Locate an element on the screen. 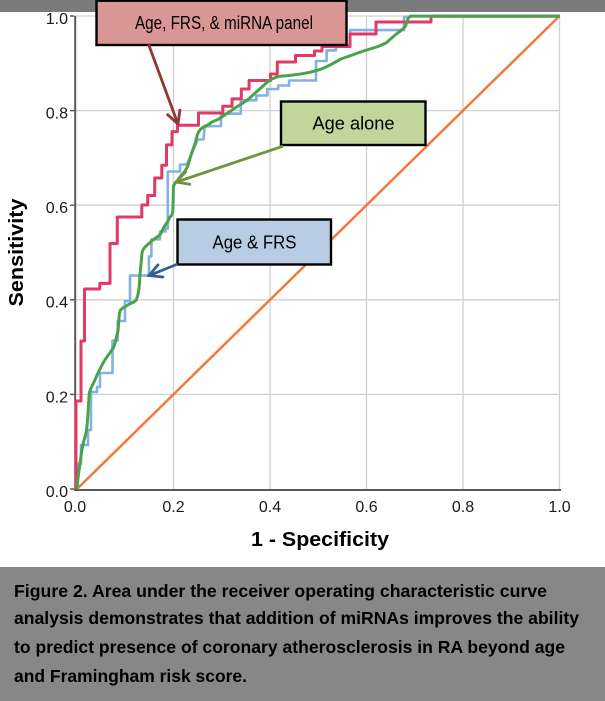  svg-text: and Framingham risk score. is located at coordinates (130, 676).